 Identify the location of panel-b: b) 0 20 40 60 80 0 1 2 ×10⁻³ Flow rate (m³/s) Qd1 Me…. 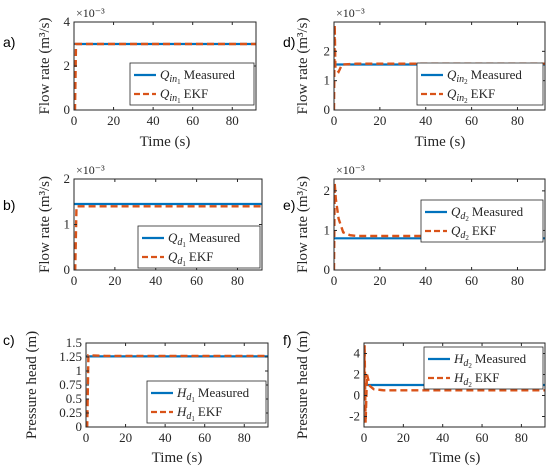
(133, 225).